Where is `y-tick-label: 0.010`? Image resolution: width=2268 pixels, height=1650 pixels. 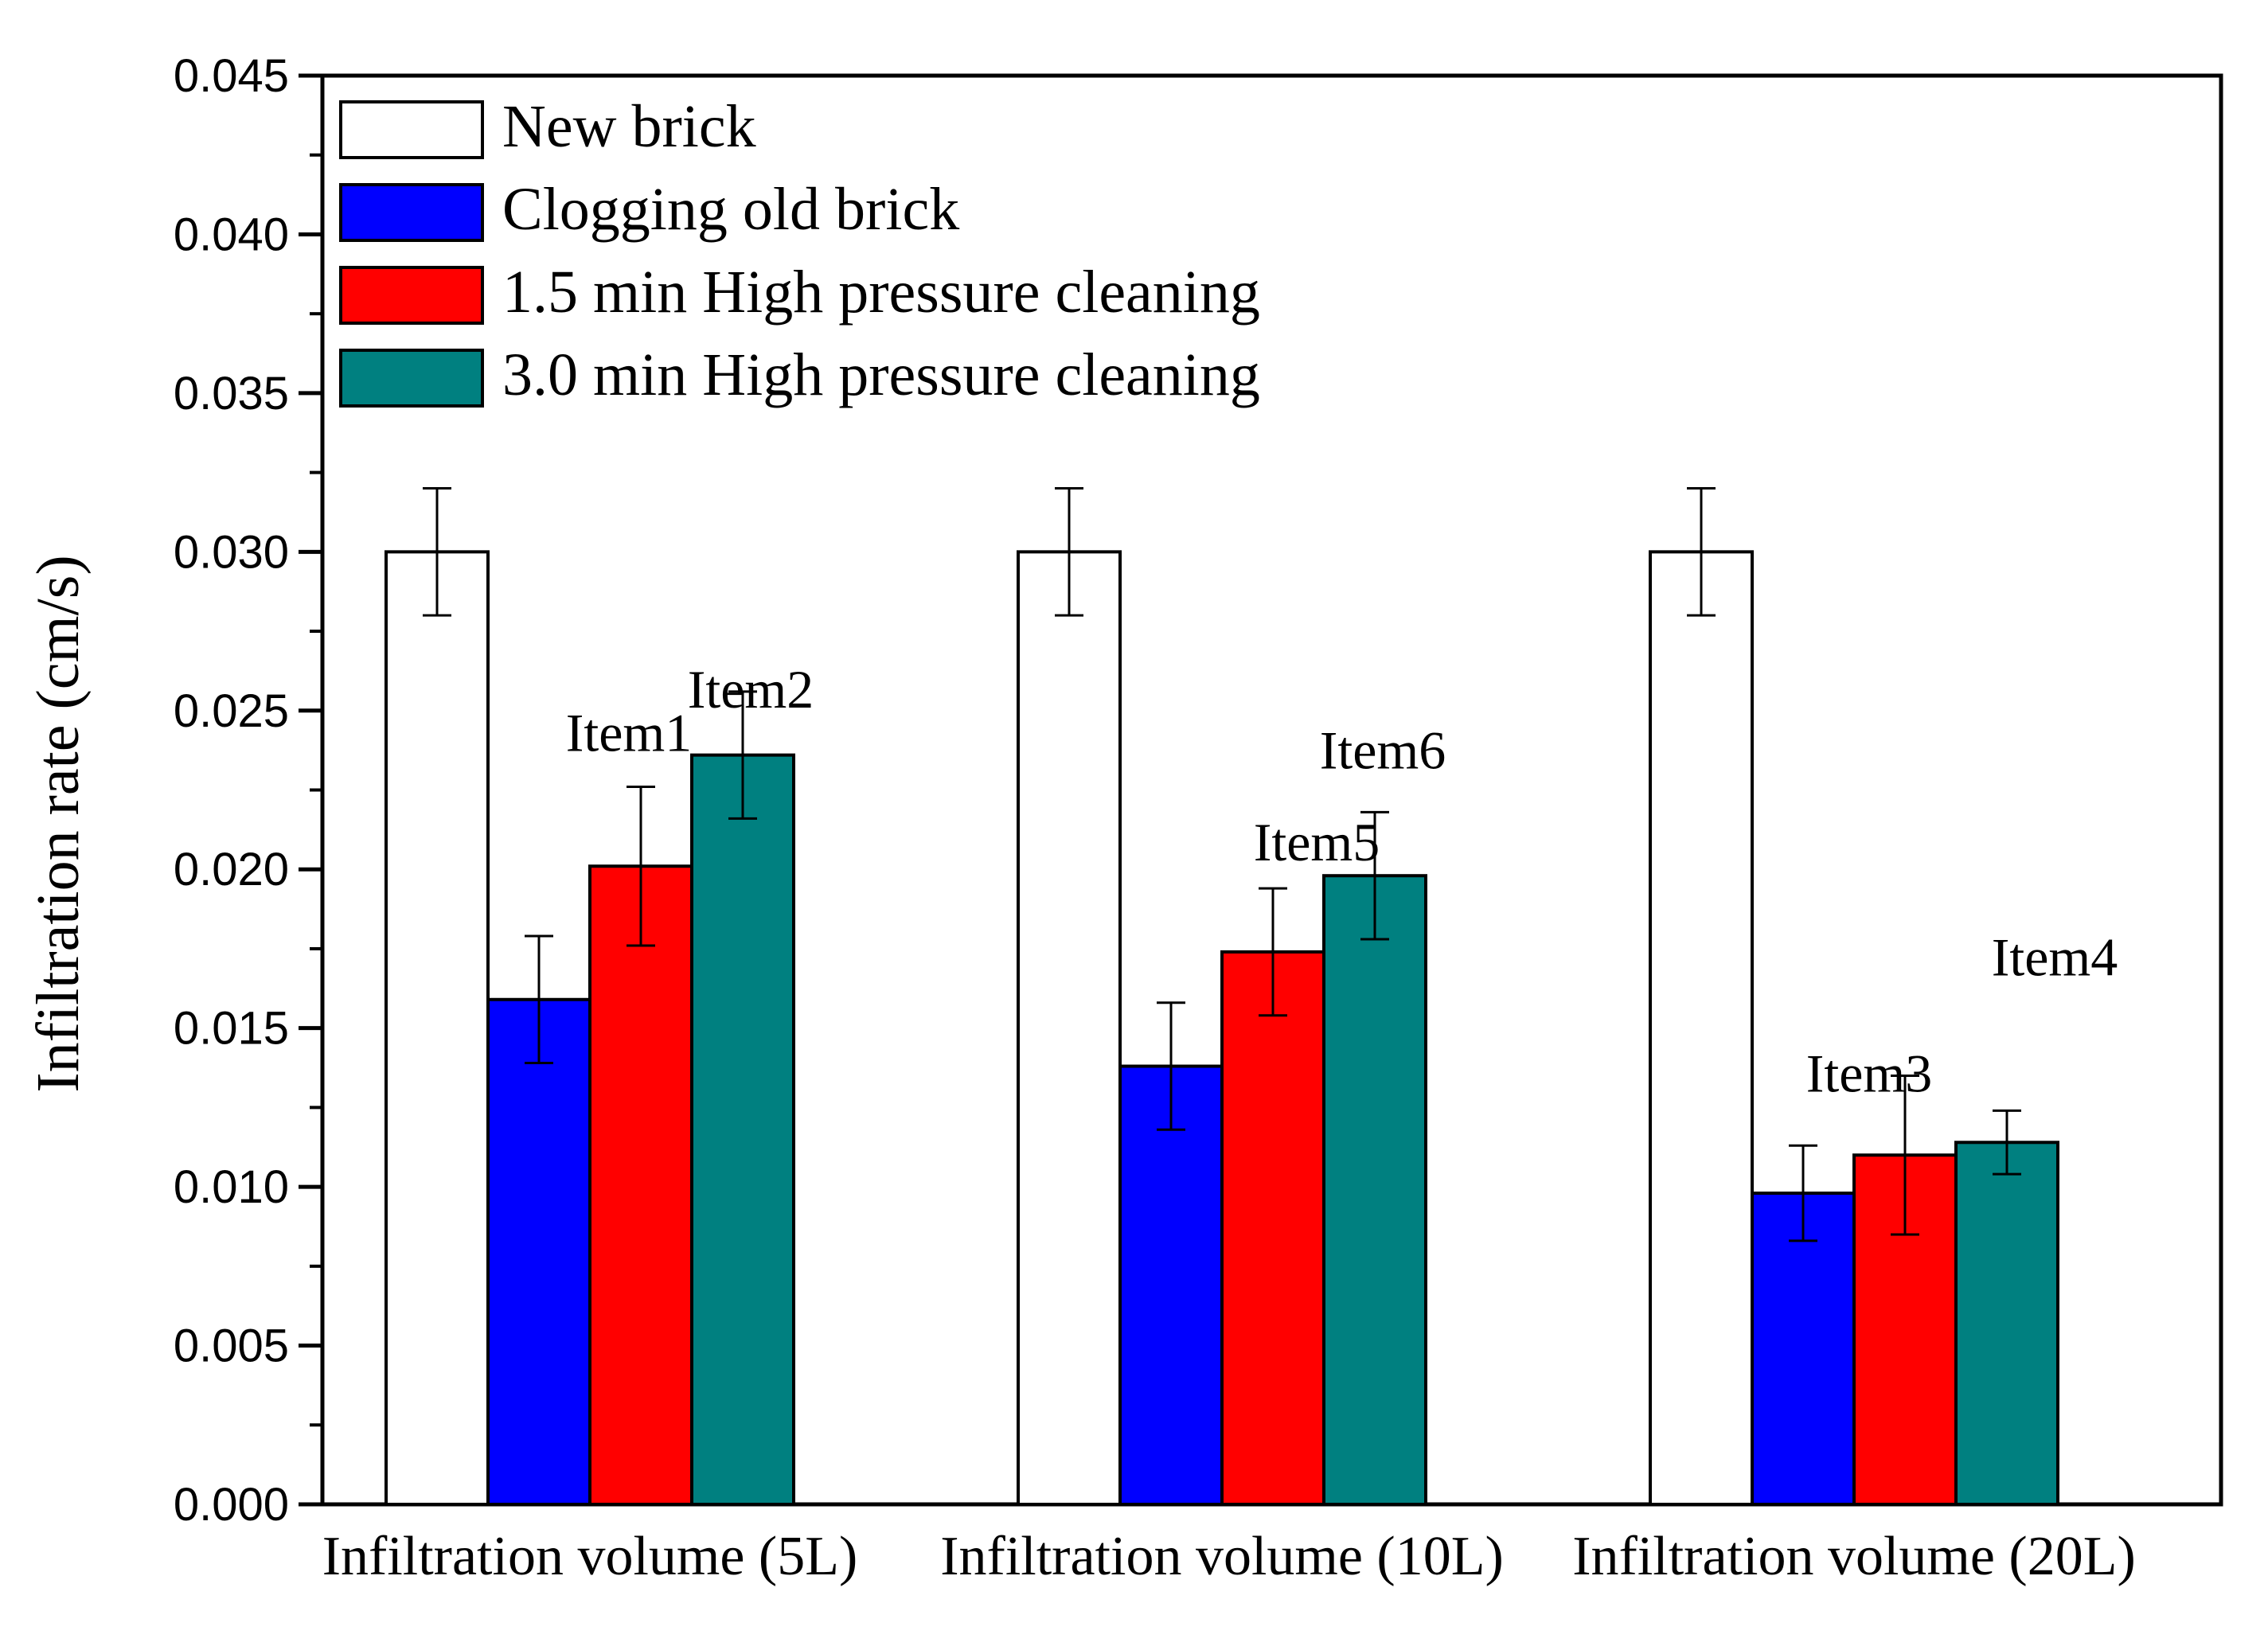
y-tick-label: 0.010 is located at coordinates (232, 1187).